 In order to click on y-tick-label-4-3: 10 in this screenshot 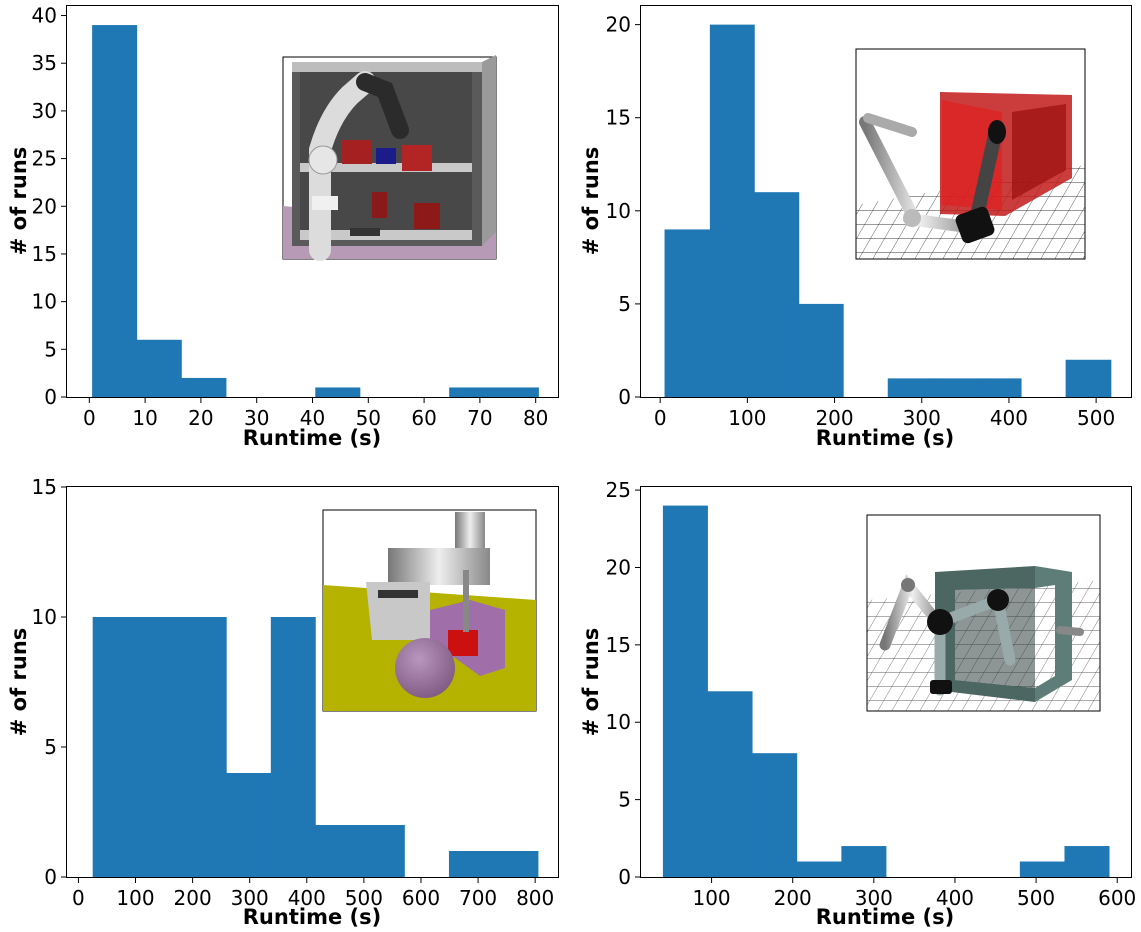, I will do `click(618, 722)`.